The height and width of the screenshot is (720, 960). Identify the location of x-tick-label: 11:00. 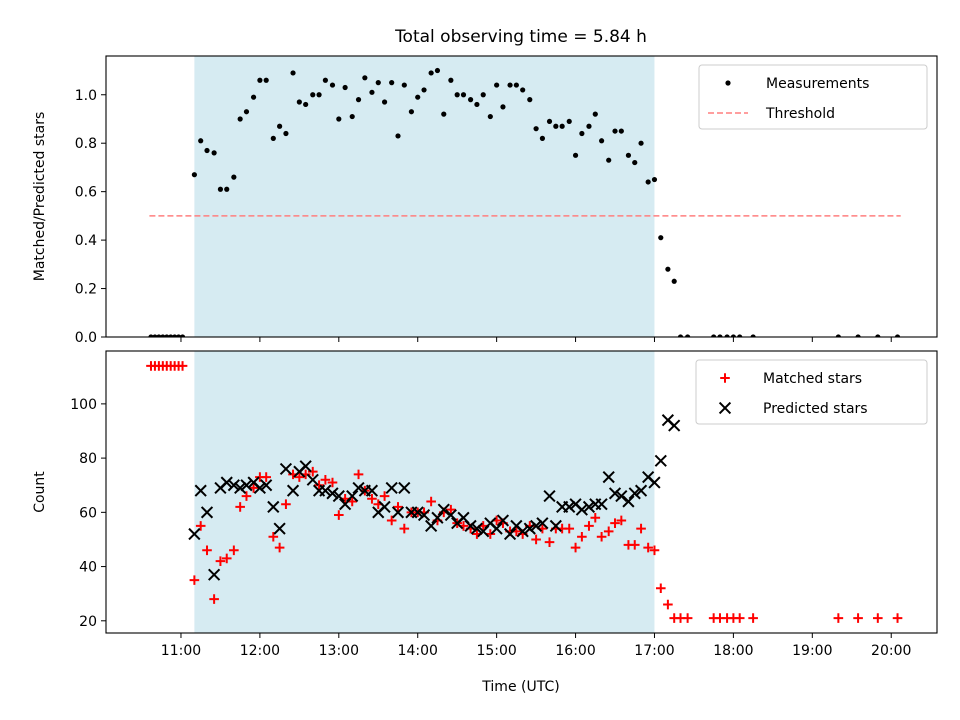
(181, 651).